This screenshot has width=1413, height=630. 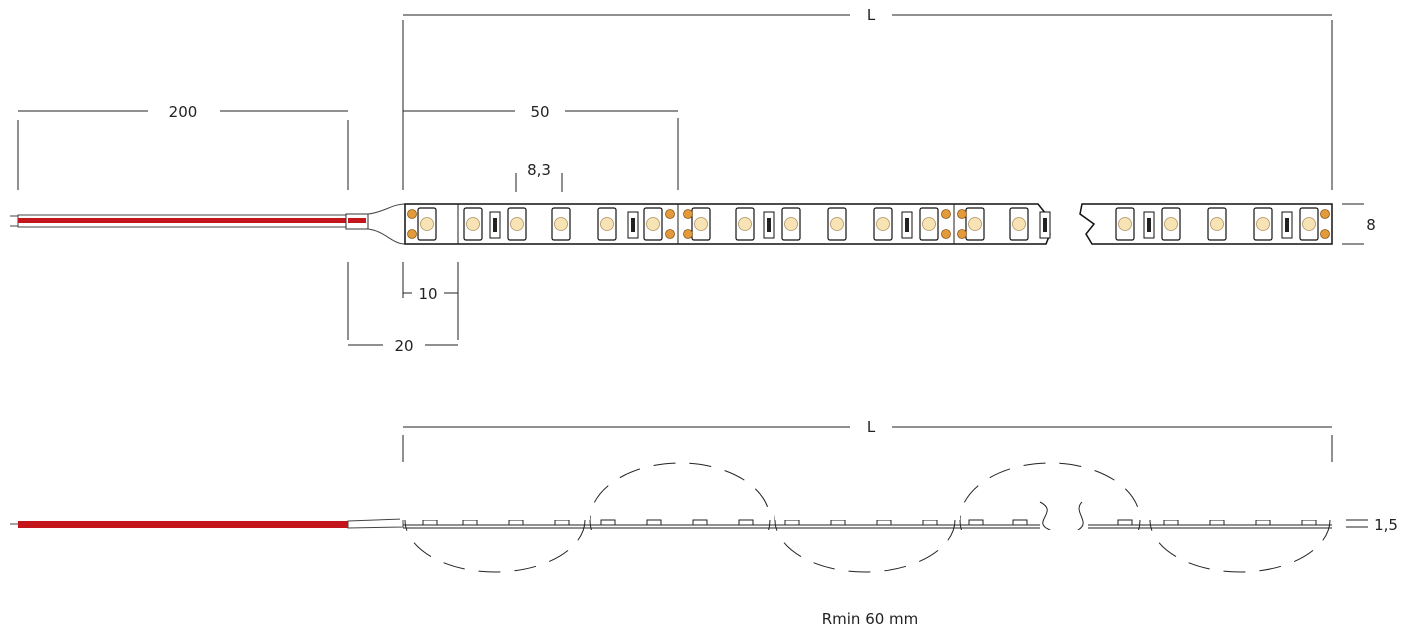 I want to click on red-wire, so click(x=183, y=220).